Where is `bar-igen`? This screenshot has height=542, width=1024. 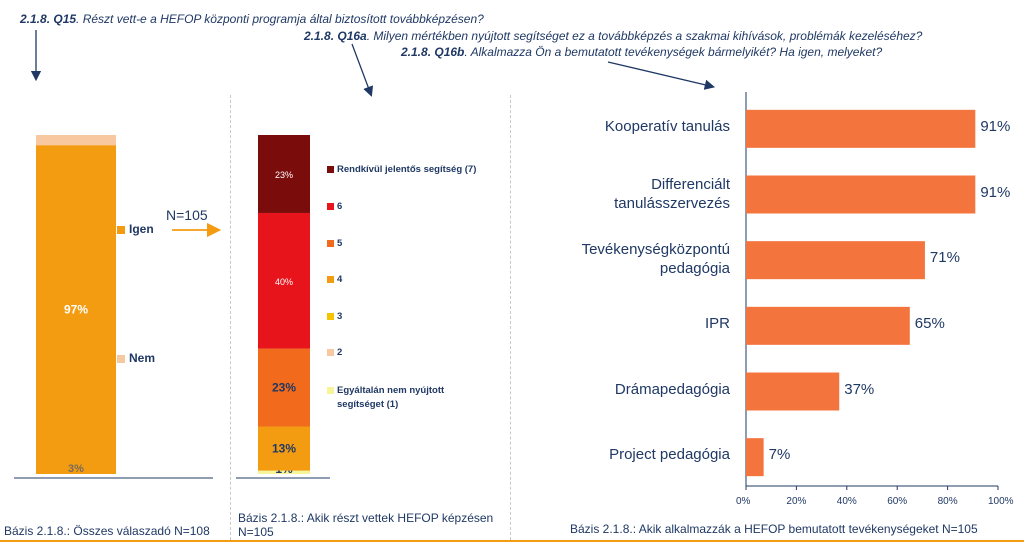 bar-igen is located at coordinates (76, 310).